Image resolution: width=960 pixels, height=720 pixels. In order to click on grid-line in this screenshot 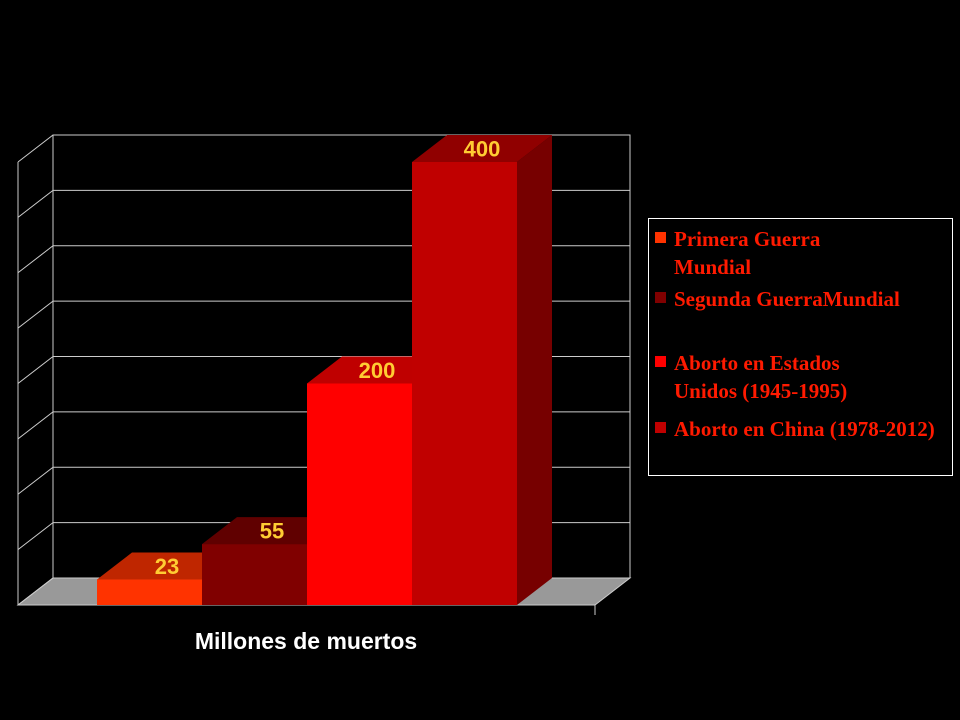, I will do `click(323, 148)`.